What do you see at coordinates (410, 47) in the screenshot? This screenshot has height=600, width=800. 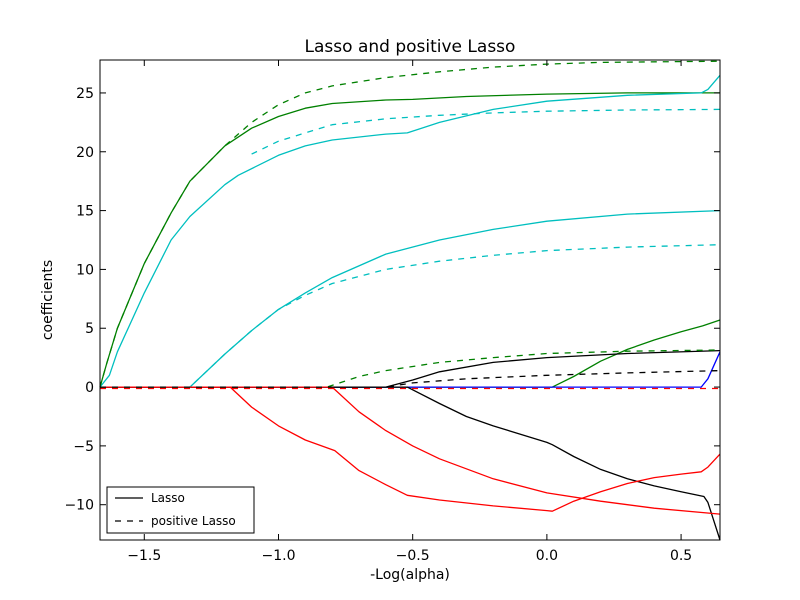 I see `chart-title: Lasso and positive Lasso` at bounding box center [410, 47].